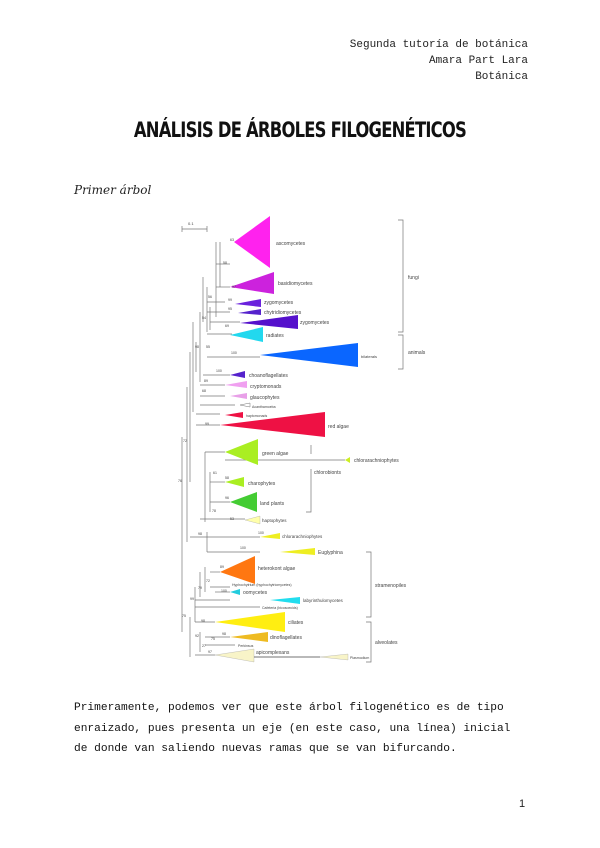 Image resolution: width=600 pixels, height=848 pixels. I want to click on svg-text: green algae, so click(275, 454).